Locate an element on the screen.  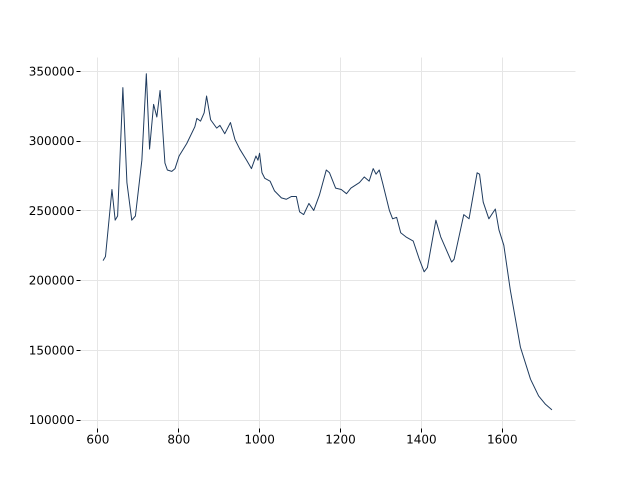
x-tick-label: 600 is located at coordinates (98, 439).